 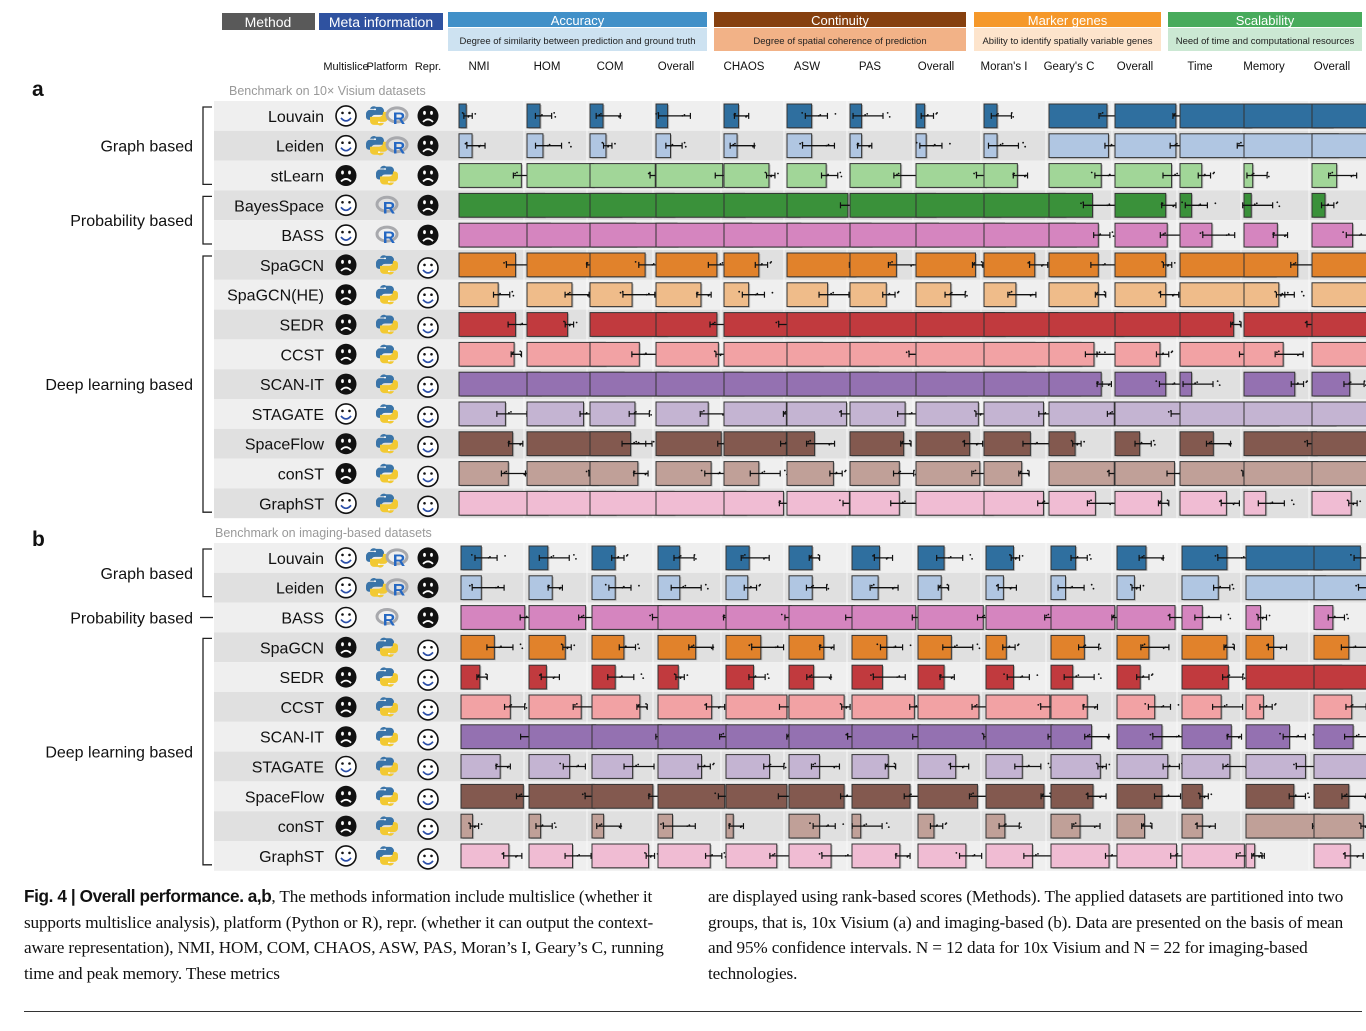 I want to click on method-name: CCST, so click(x=302, y=708).